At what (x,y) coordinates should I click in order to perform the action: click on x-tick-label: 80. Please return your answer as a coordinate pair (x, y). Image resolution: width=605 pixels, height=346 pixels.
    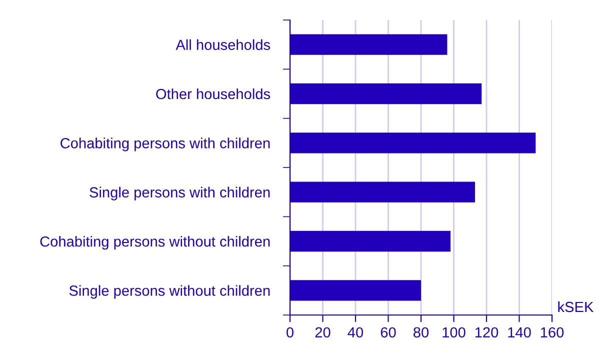
    Looking at the image, I should click on (421, 332).